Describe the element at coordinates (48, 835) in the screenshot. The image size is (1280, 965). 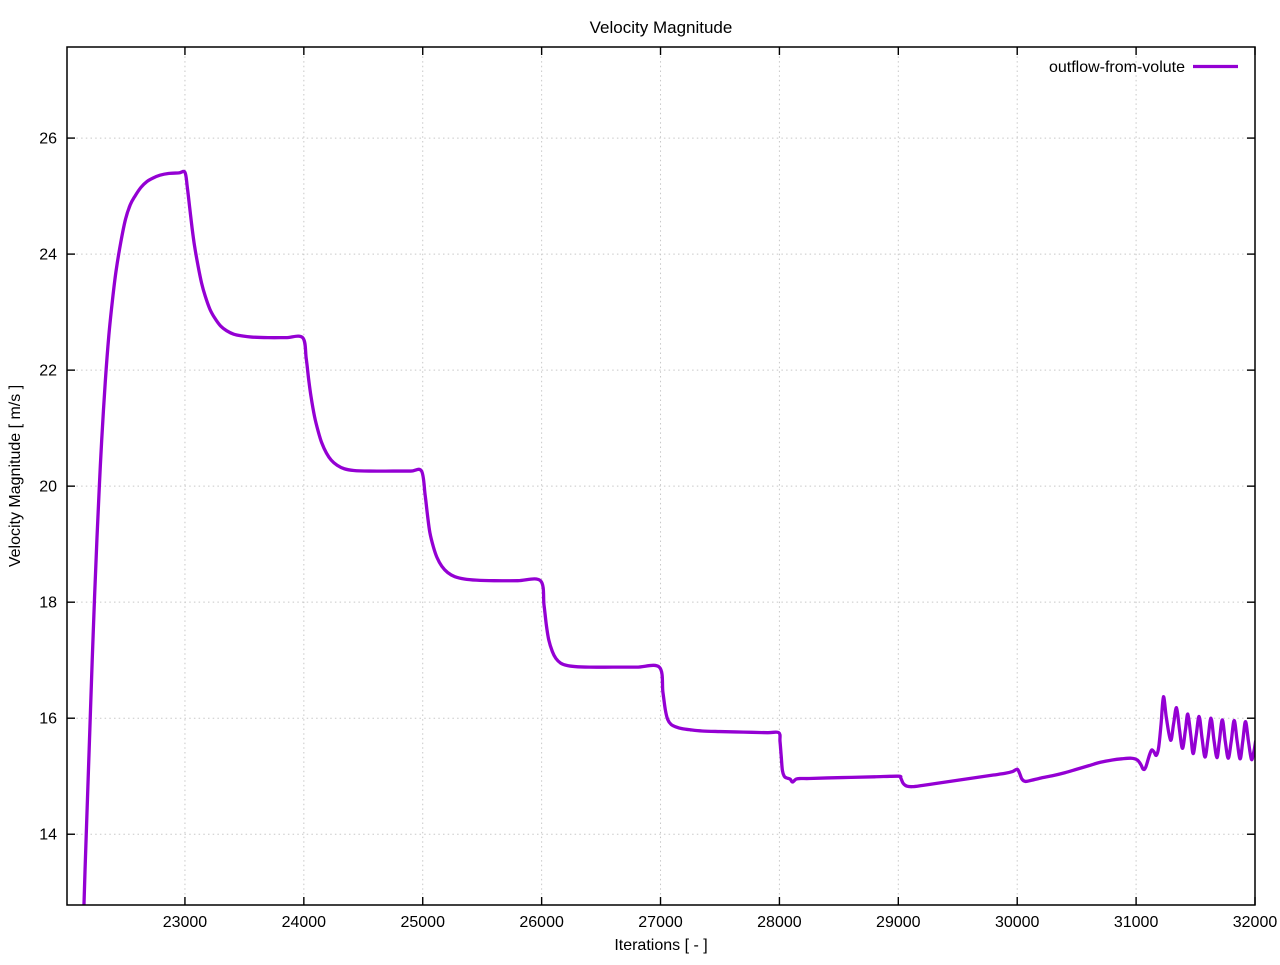
I see `y-tick-label: 14` at that location.